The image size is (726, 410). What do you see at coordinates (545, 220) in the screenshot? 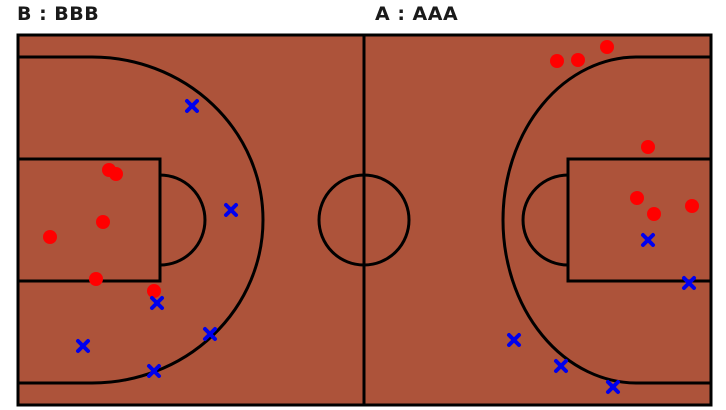
I see `right-free-throw-arc` at bounding box center [545, 220].